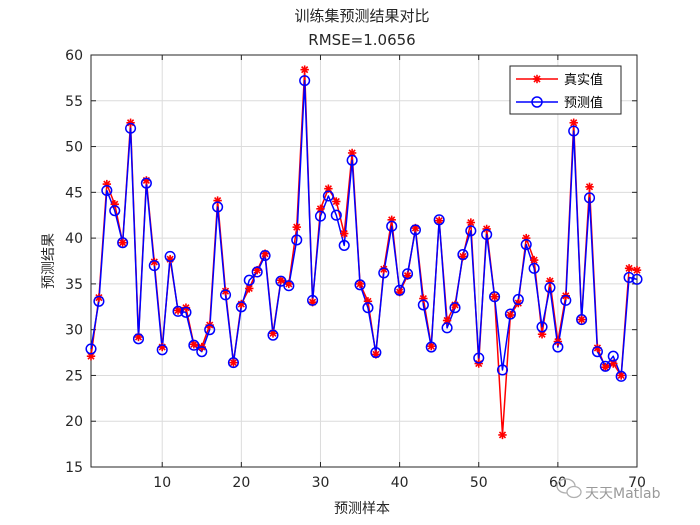 This screenshot has width=700, height=525. What do you see at coordinates (74, 331) in the screenshot?
I see `y-tick-label: 30` at bounding box center [74, 331].